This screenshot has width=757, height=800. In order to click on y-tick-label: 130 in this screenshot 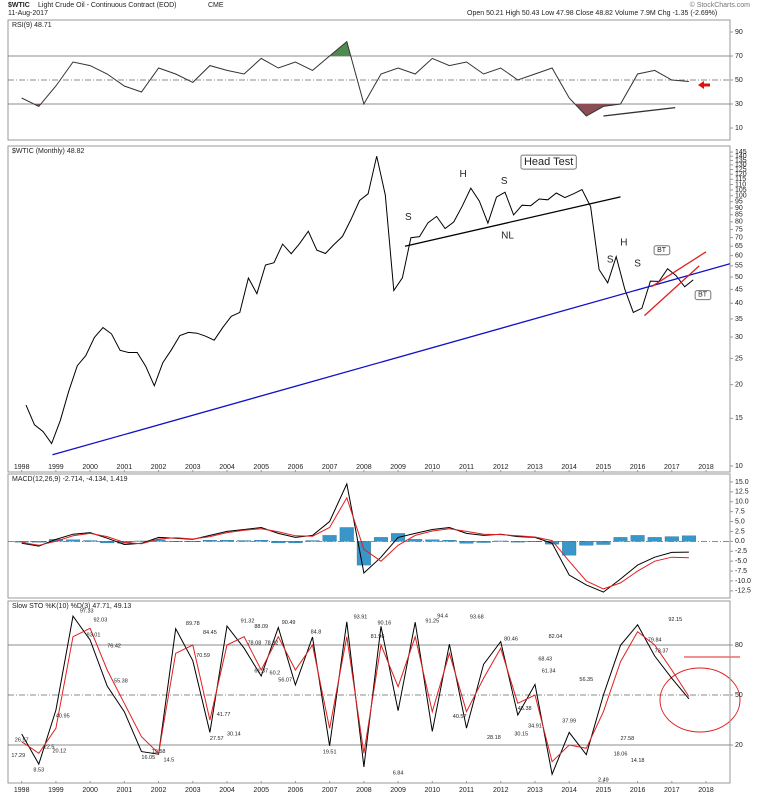, I will do `click(741, 165)`.